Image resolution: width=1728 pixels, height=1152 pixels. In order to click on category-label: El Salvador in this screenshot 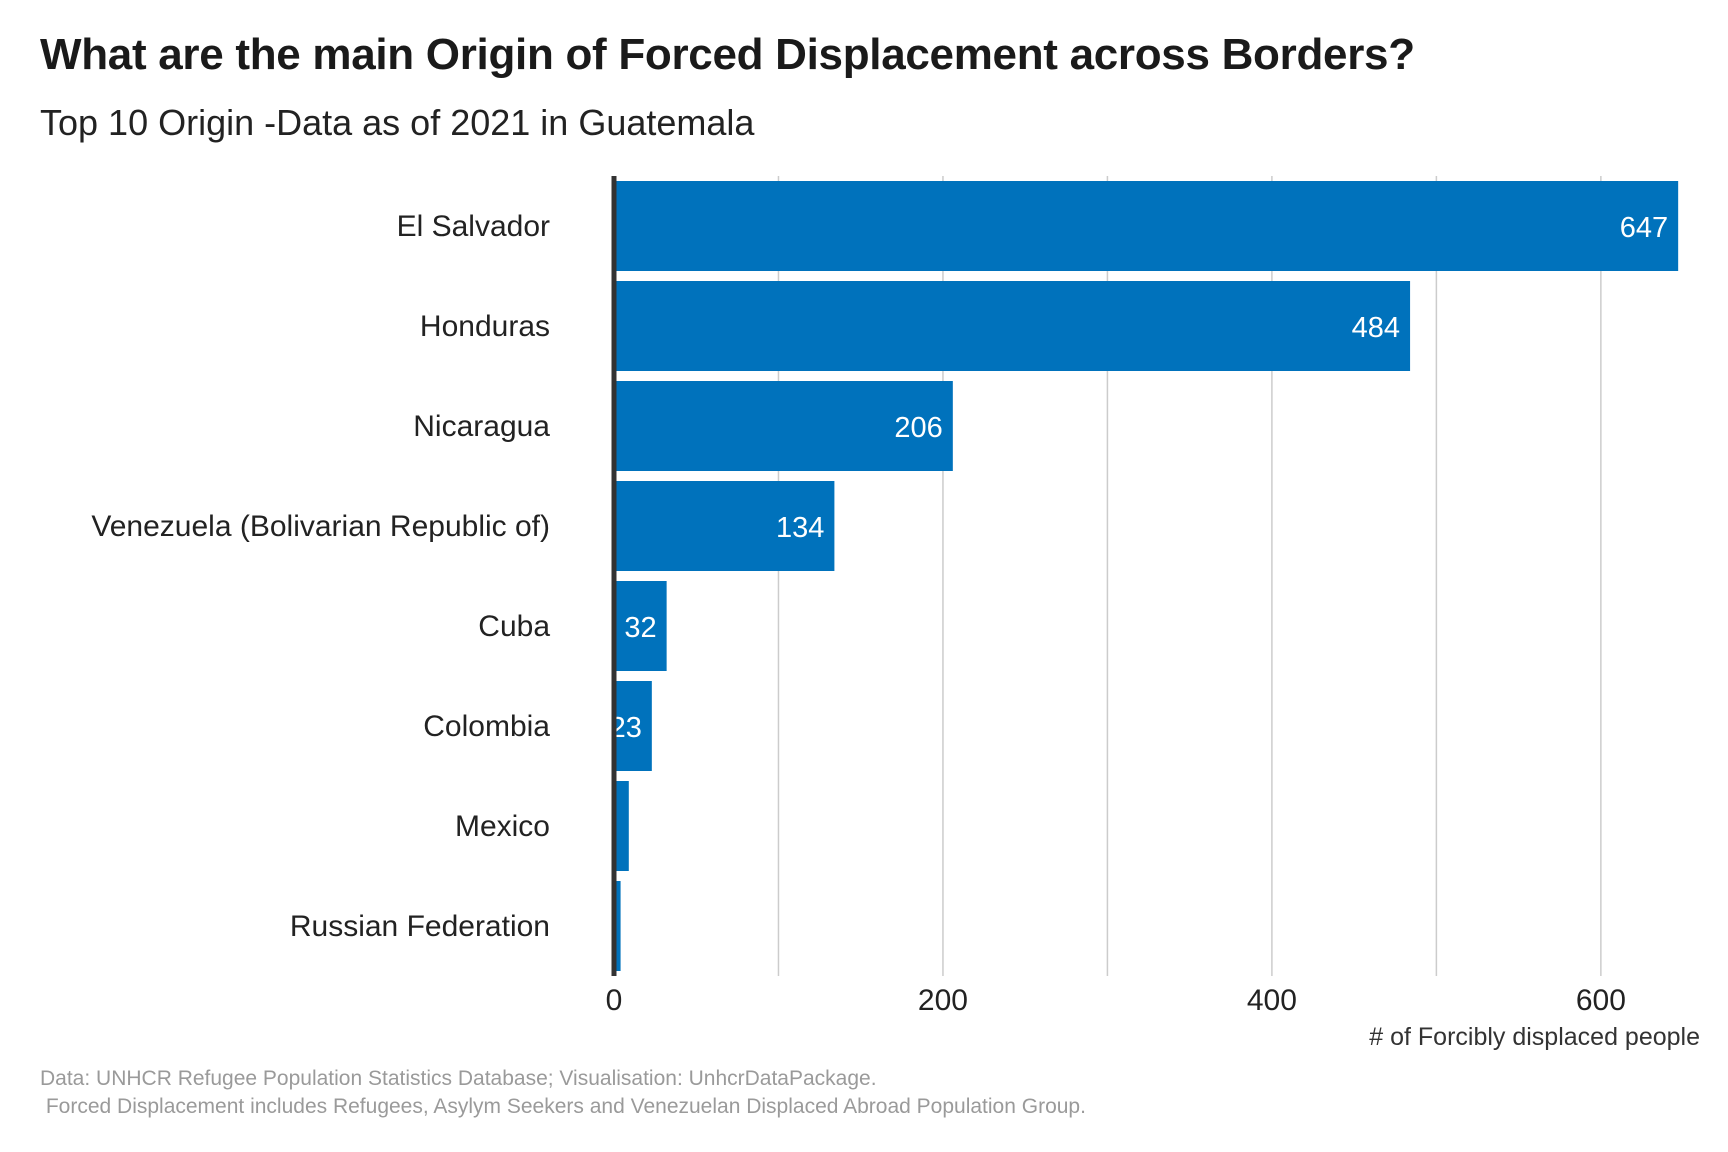, I will do `click(473, 226)`.